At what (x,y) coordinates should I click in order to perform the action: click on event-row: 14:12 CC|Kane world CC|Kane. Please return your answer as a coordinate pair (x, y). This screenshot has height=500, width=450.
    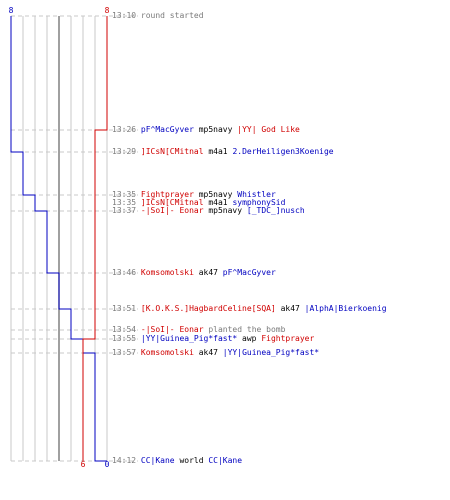
    Looking at the image, I should click on (177, 461).